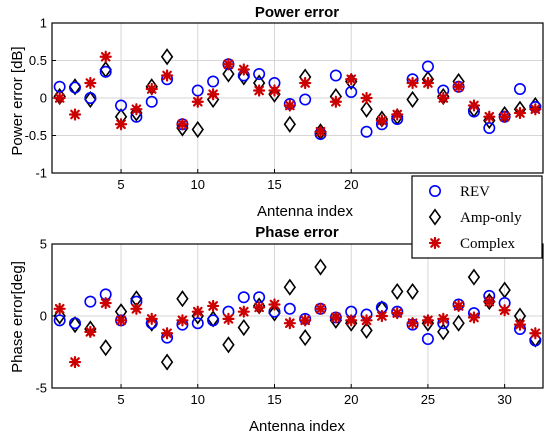 Image resolution: width=550 pixels, height=443 pixels. What do you see at coordinates (491, 218) in the screenshot?
I see `legend-label: Amp-only` at bounding box center [491, 218].